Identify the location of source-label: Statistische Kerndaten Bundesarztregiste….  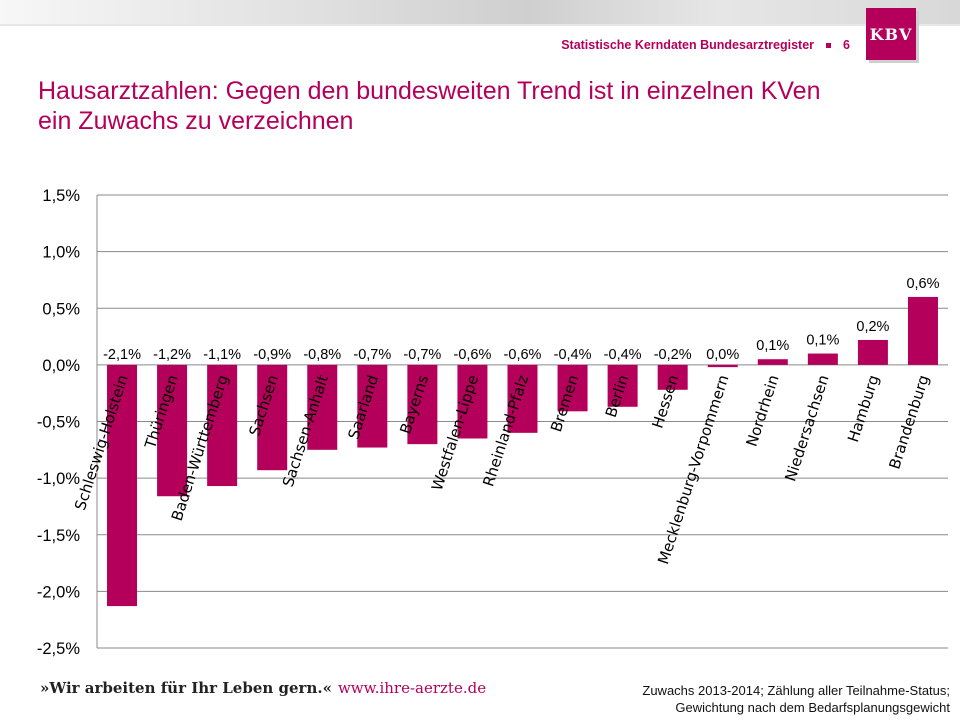
(688, 45).